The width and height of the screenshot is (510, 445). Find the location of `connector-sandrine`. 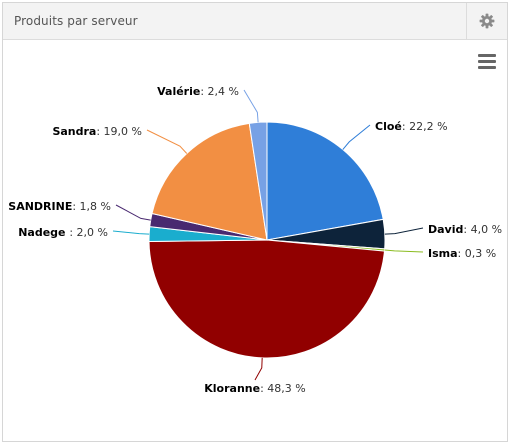

connector-sandrine is located at coordinates (133, 212).